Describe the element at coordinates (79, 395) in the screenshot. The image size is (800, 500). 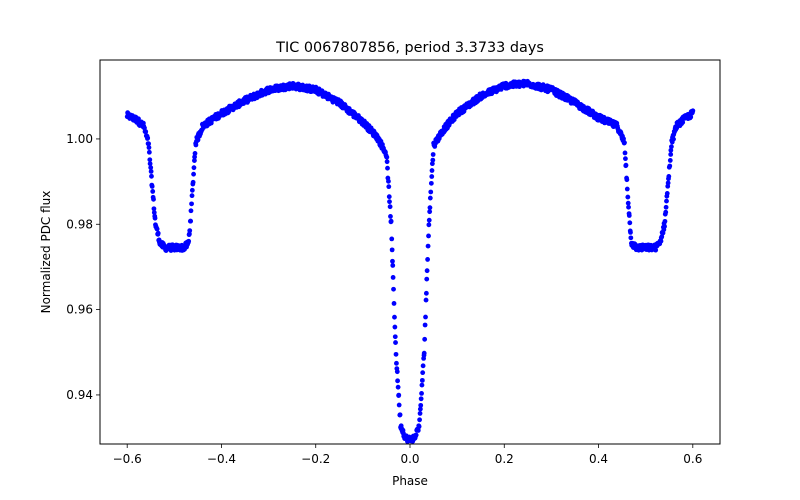
I see `y-tick-label: 0.94` at that location.